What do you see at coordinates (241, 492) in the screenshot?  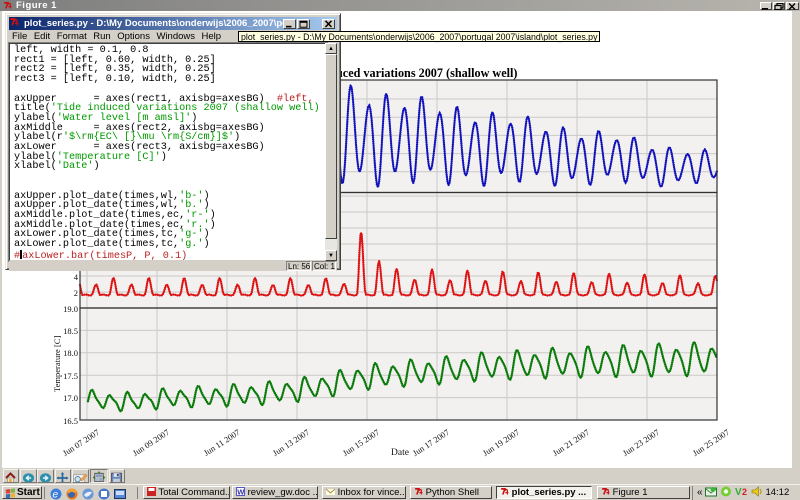 I see `svg-text: W` at bounding box center [241, 492].